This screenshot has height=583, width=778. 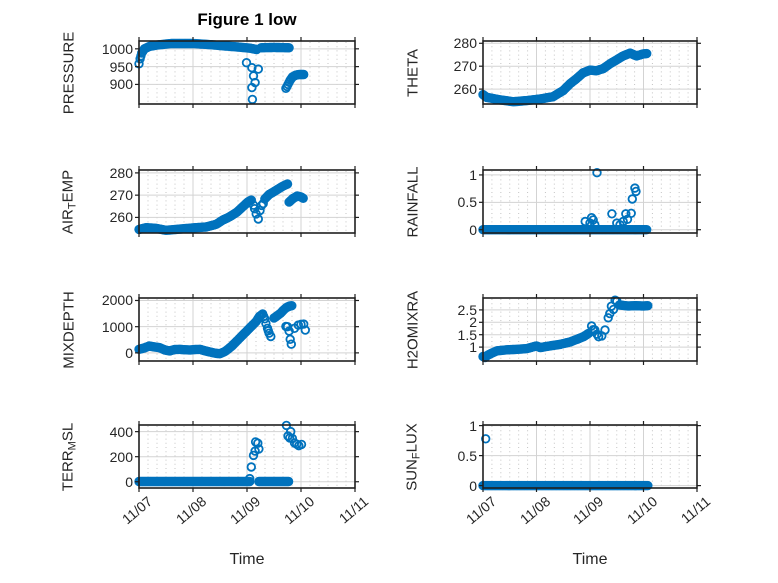 I want to click on terr-msl-ytick-label: 0, so click(x=129, y=481).